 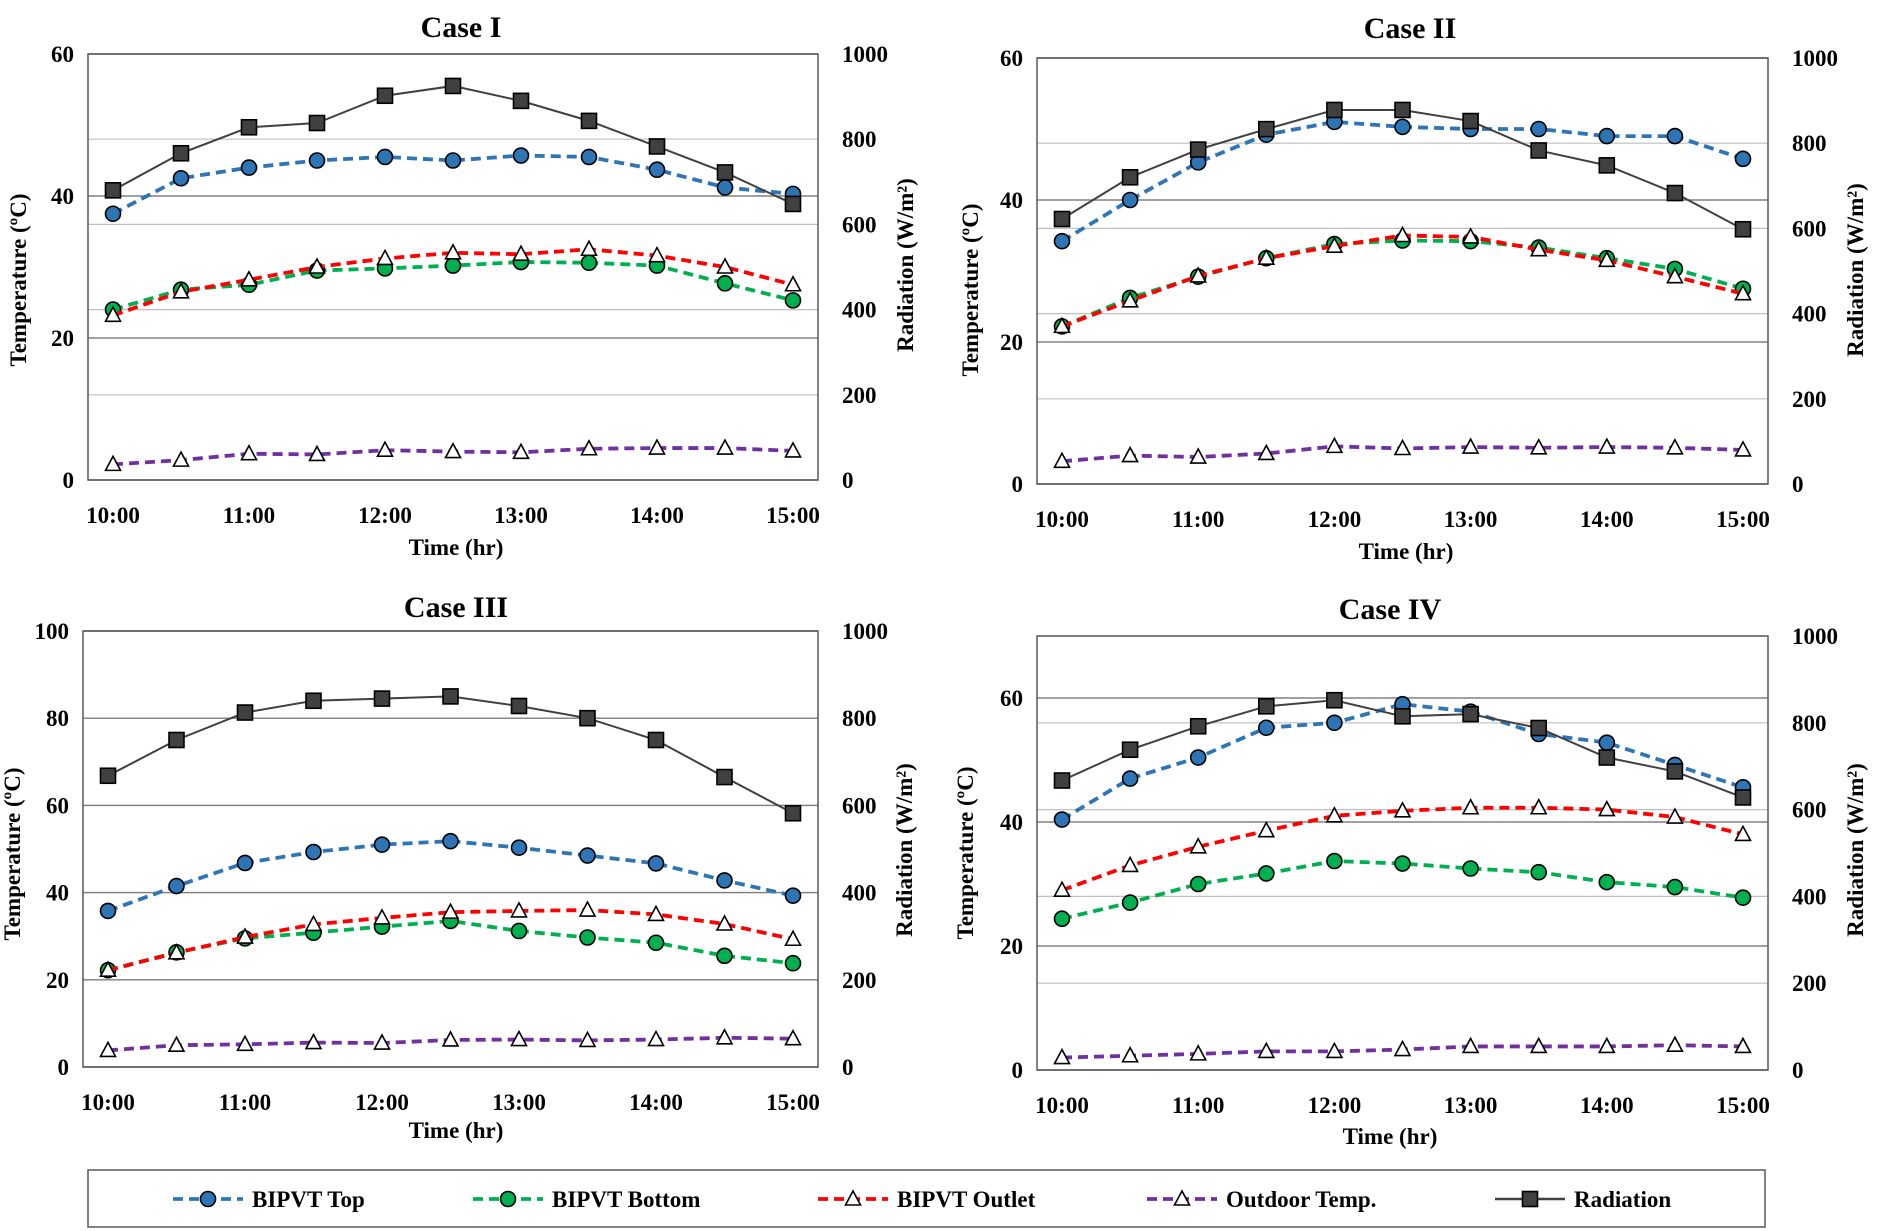 What do you see at coordinates (1410, 28) in the screenshot?
I see `panel-title: Case II` at bounding box center [1410, 28].